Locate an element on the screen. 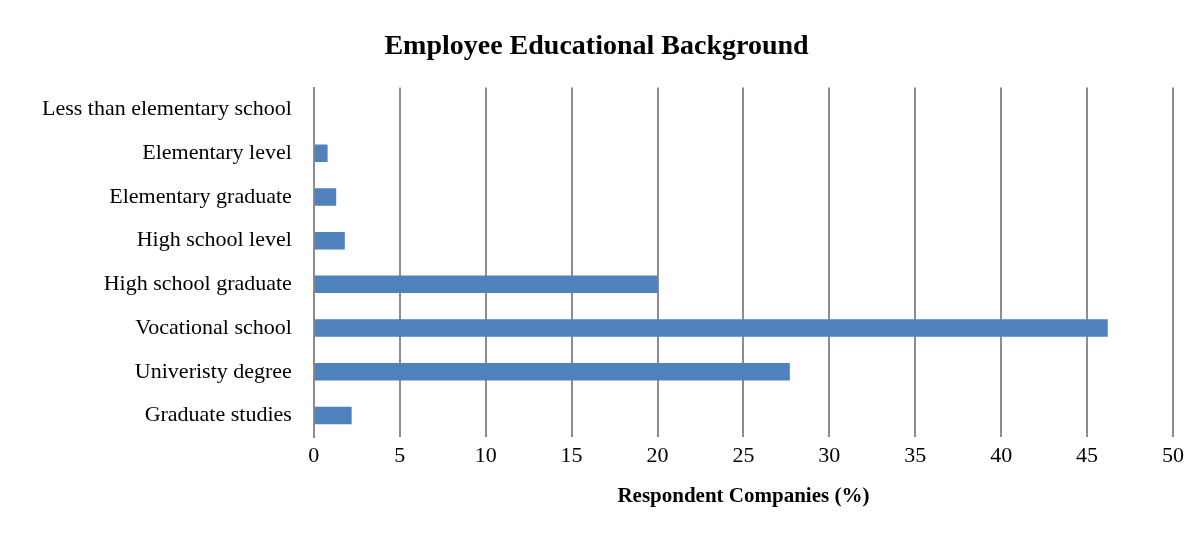 Image resolution: width=1203 pixels, height=533 pixels. y-tick-label: Vocational school is located at coordinates (213, 326).